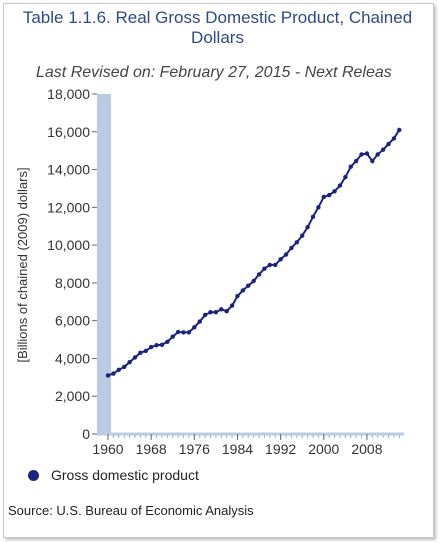 The height and width of the screenshot is (542, 439). I want to click on y-tick-label: 10,000, so click(68, 245).